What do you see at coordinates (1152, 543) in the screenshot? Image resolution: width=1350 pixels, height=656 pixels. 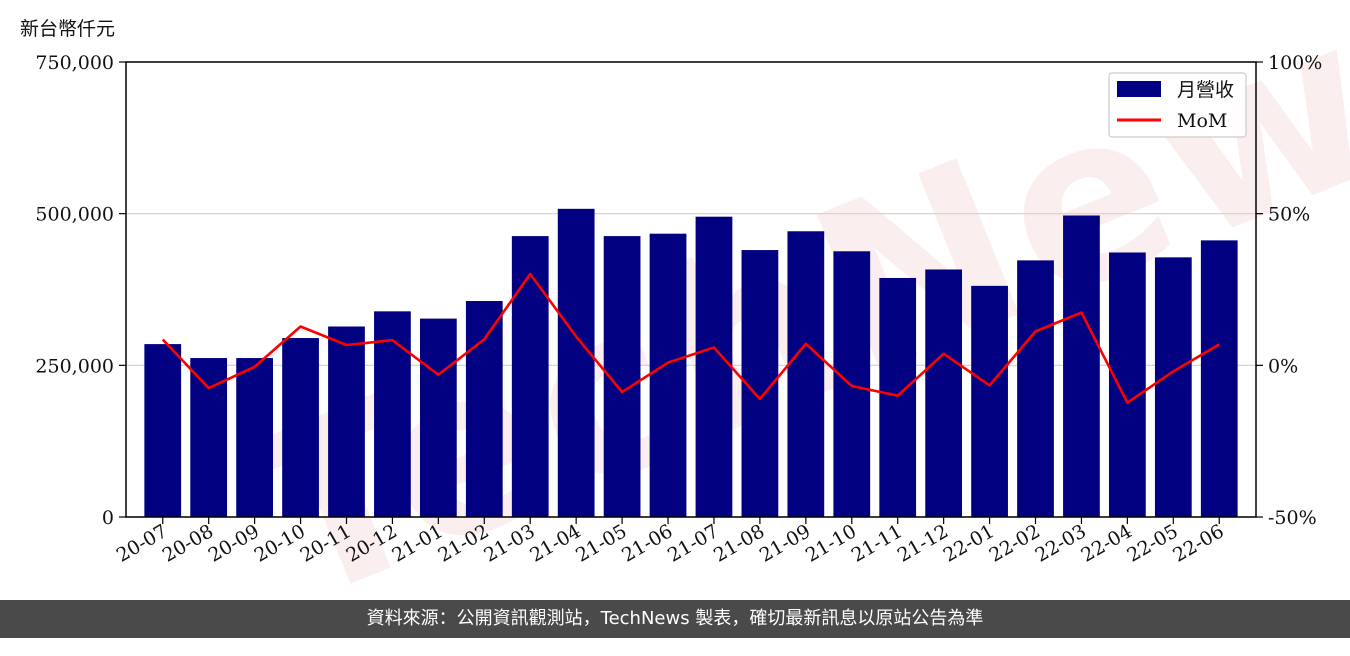 I see `x-tick-label: 22-05` at bounding box center [1152, 543].